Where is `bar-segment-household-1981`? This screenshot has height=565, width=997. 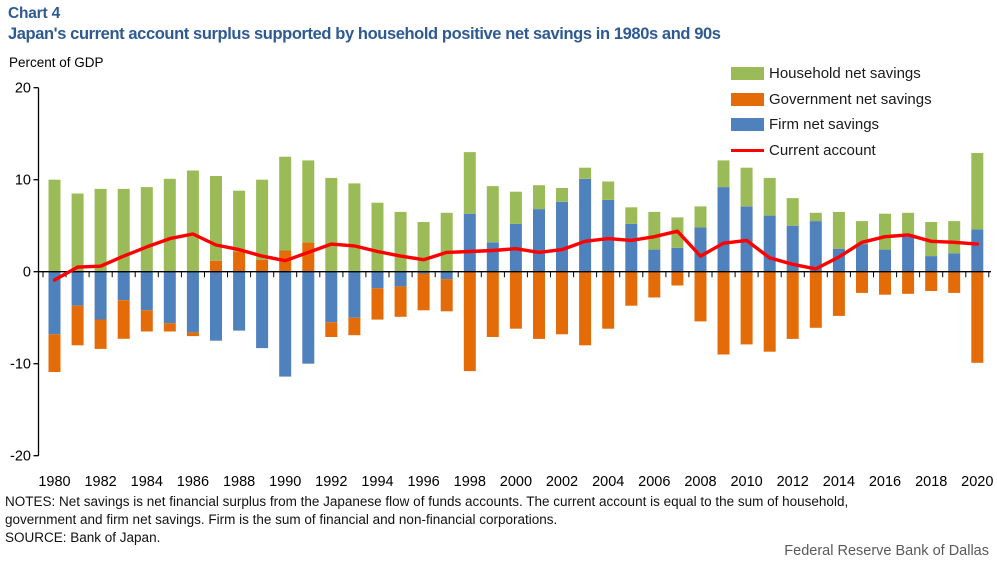 bar-segment-household-1981 is located at coordinates (77, 232).